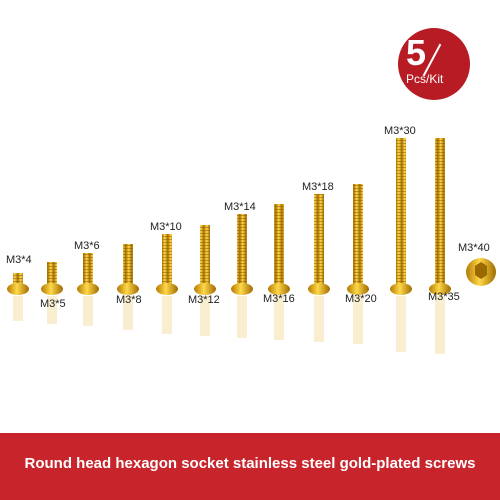 This screenshot has width=500, height=500. I want to click on screw-m3x4, so click(18, 284).